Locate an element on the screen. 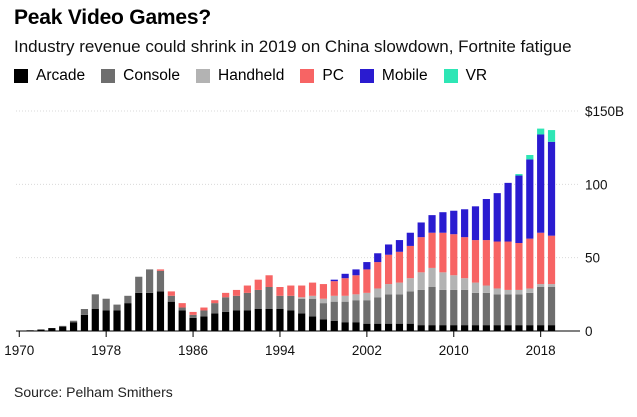  bar-console-2015 is located at coordinates (508, 310).